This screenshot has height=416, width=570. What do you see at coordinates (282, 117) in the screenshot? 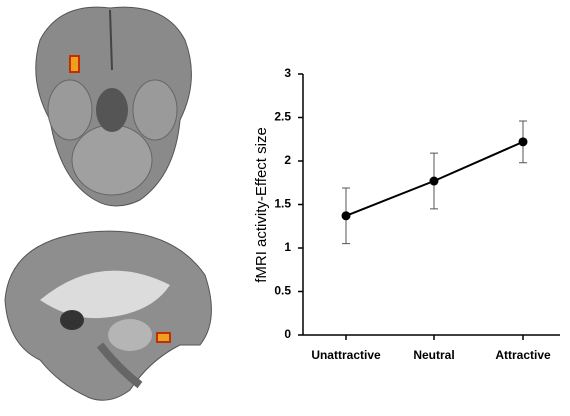
I see `y-tick-label: 2.5` at bounding box center [282, 117].